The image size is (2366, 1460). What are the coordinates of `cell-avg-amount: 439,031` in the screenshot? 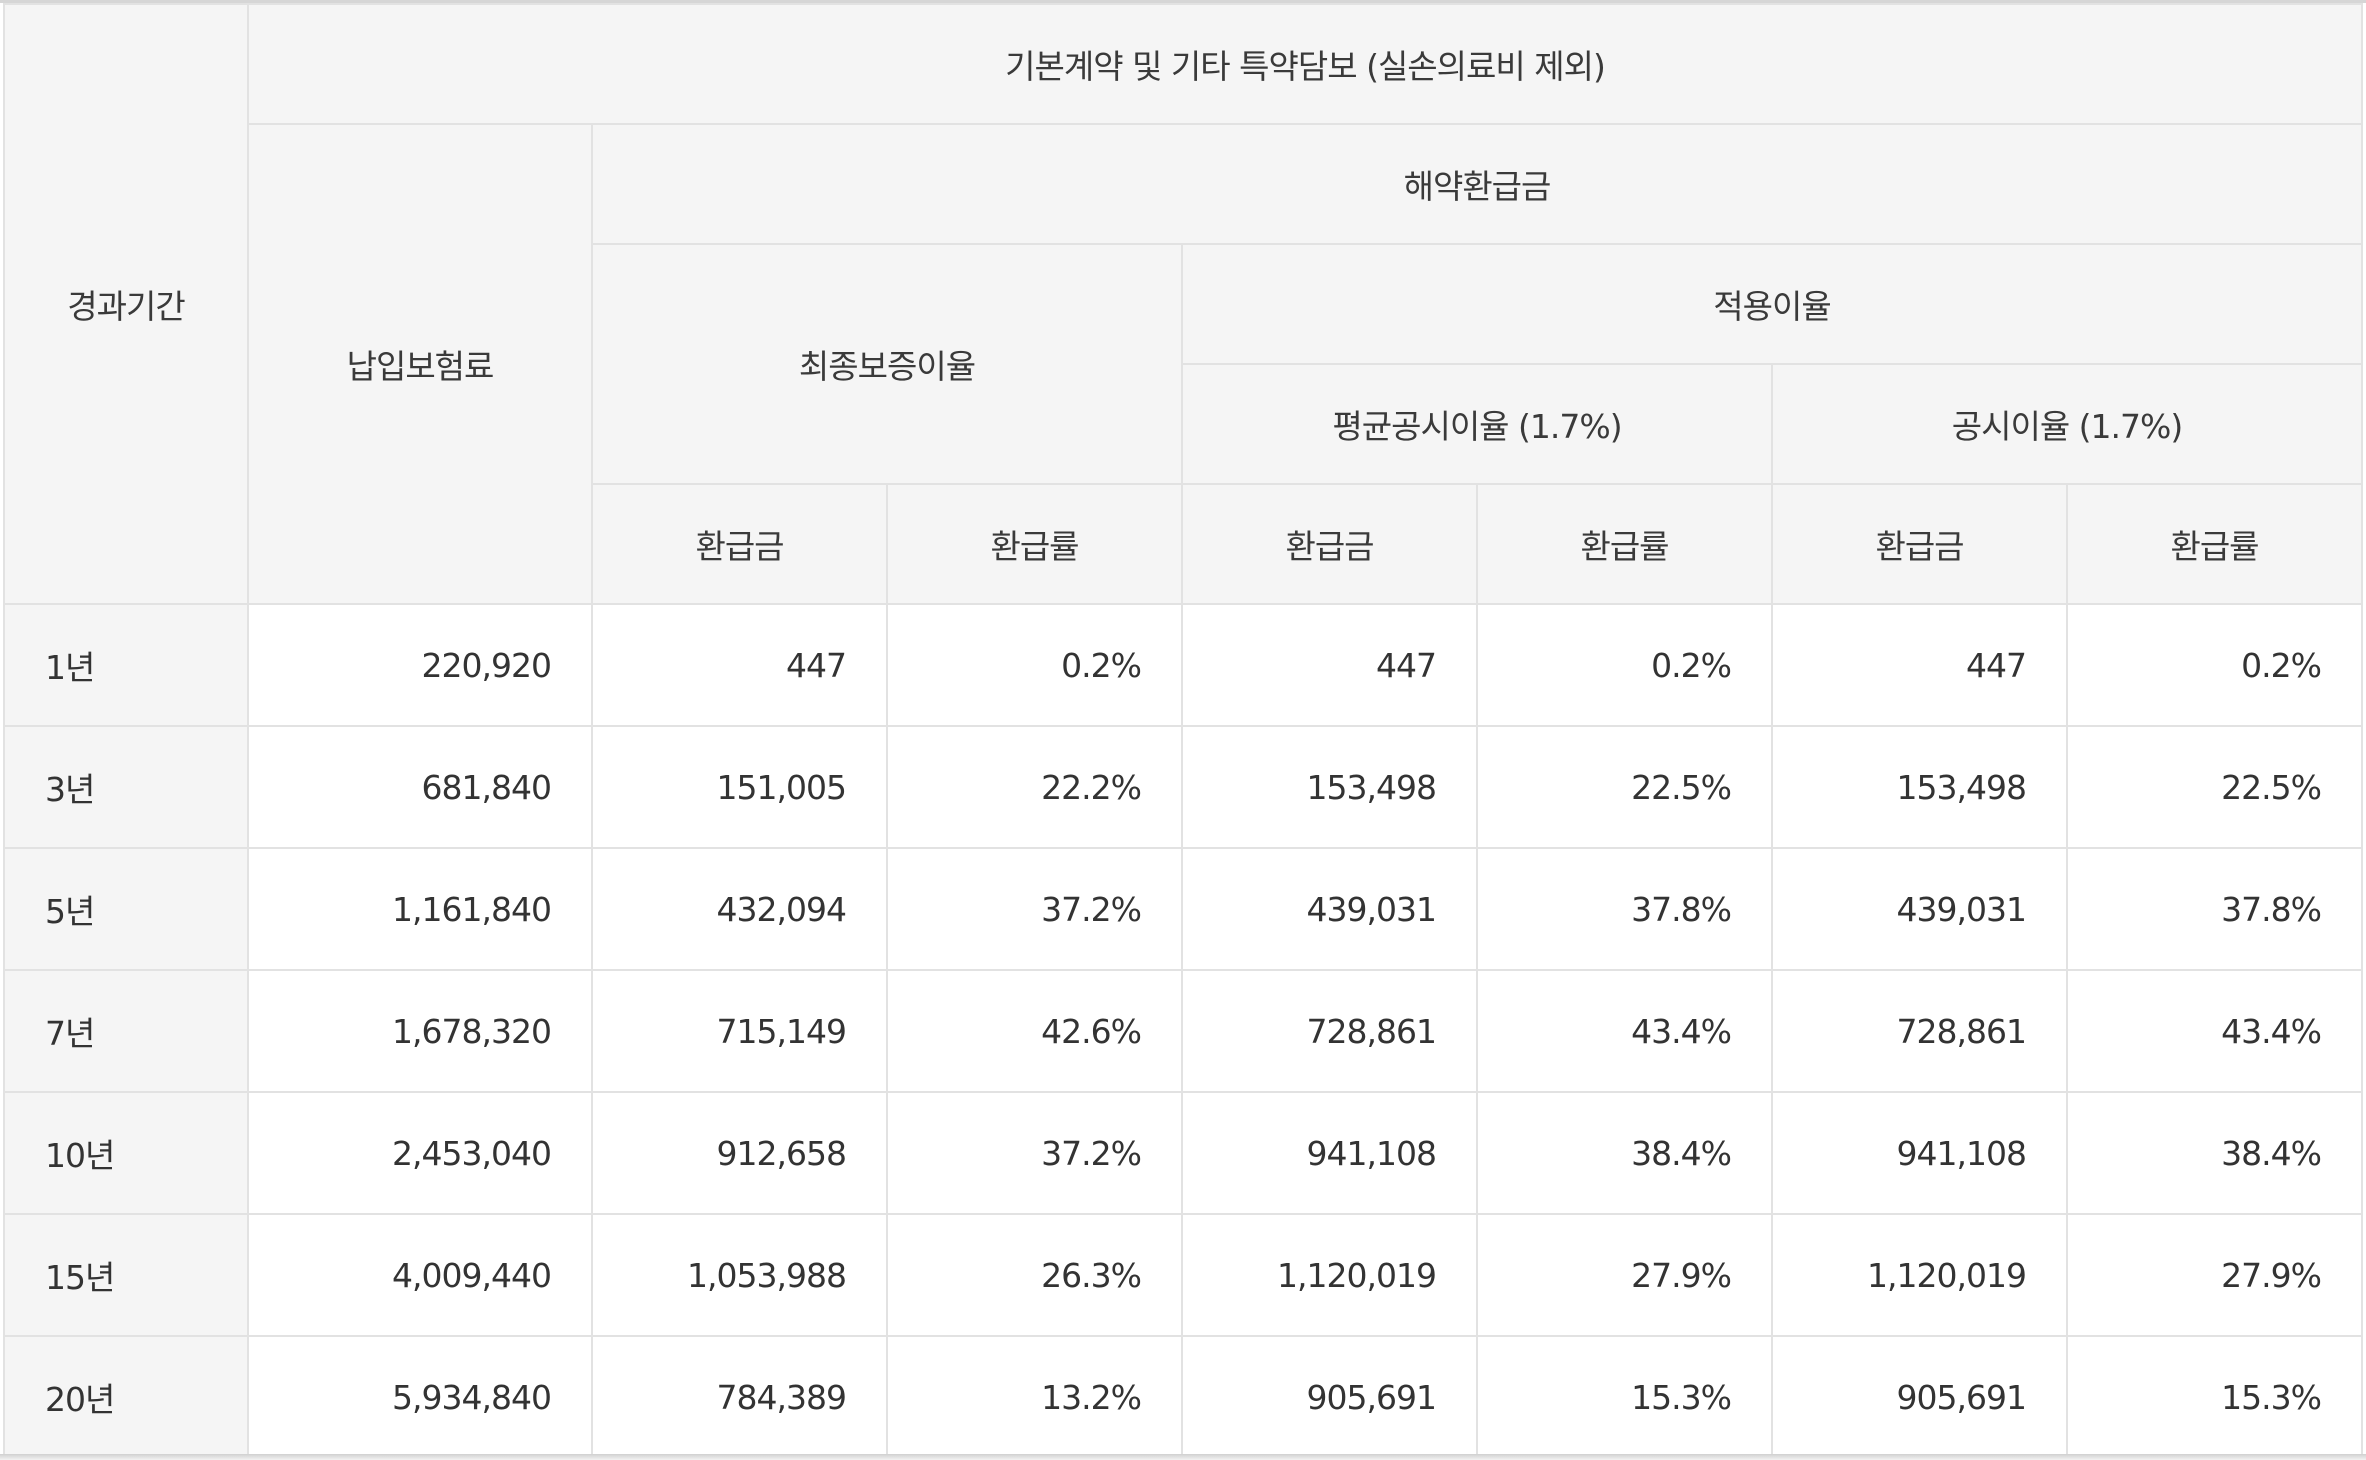 It's located at (1329, 909).